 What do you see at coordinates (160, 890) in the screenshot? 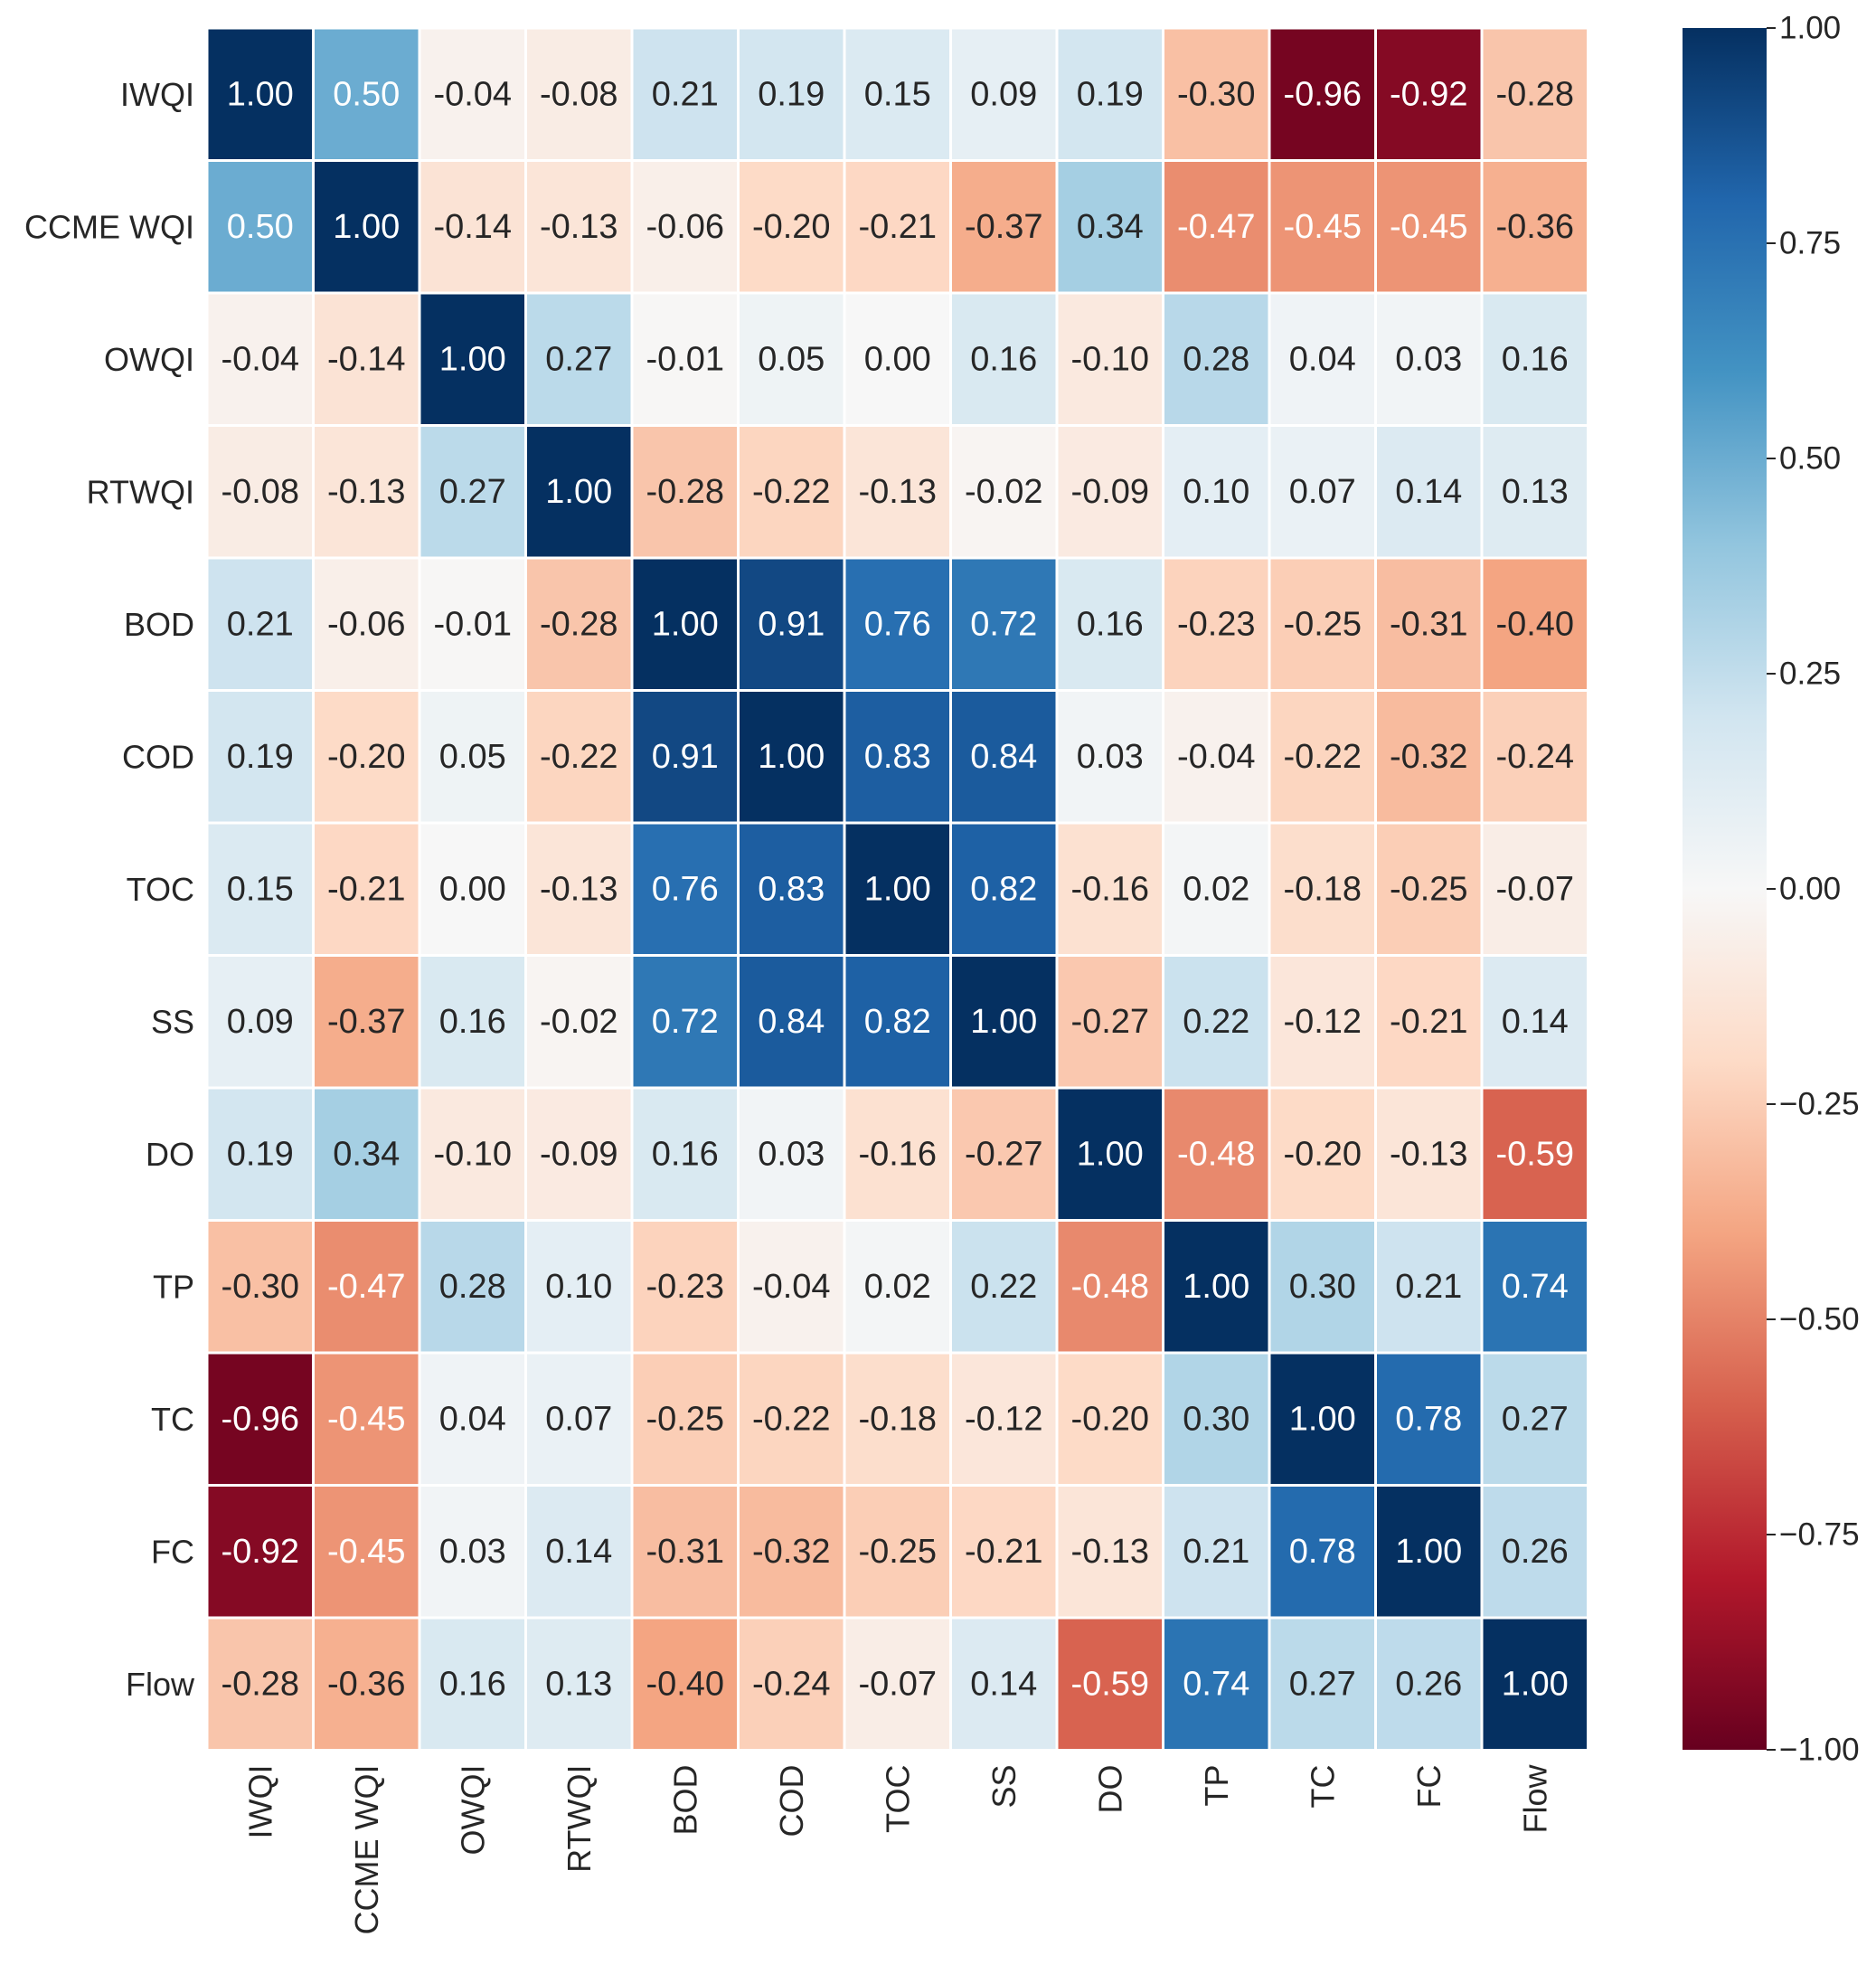
I see `row-label-toc: TOC` at bounding box center [160, 890].